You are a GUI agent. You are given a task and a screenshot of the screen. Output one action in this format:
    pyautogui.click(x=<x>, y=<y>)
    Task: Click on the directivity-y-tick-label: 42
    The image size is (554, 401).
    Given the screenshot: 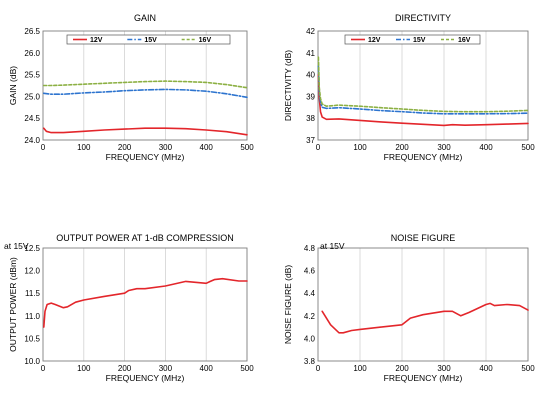 What is the action you would take?
    pyautogui.click(x=310, y=31)
    